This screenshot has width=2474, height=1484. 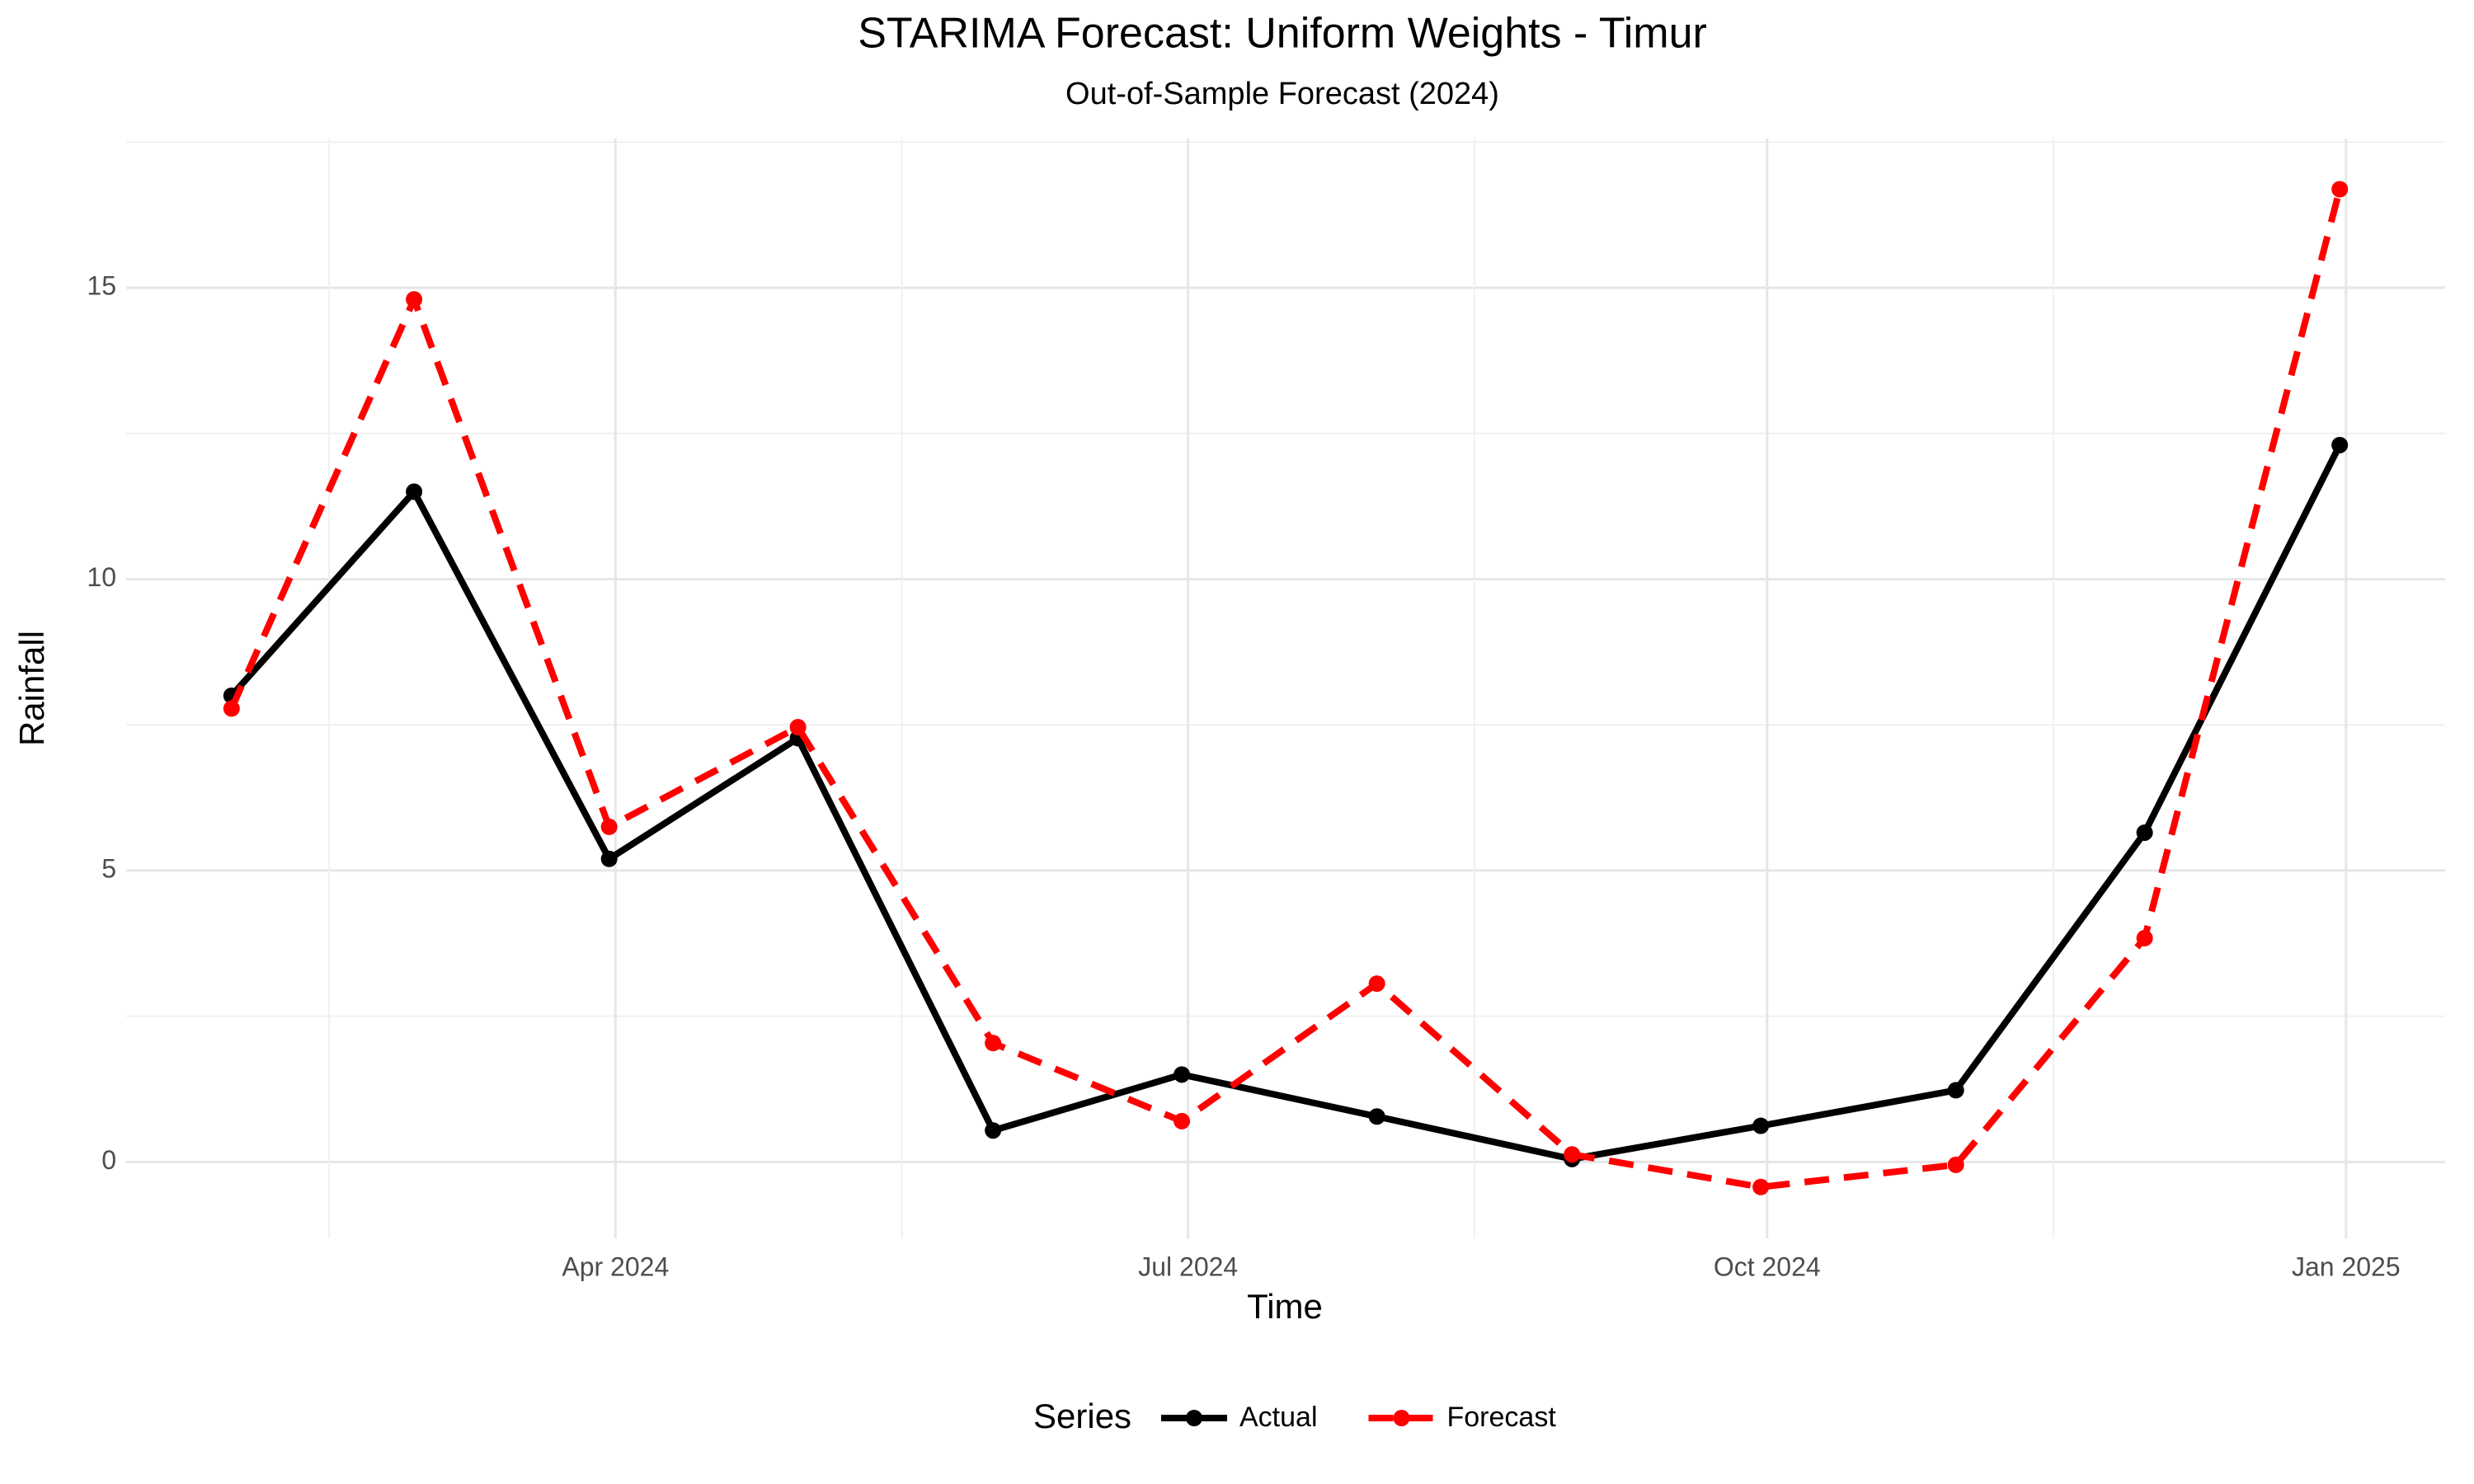 I want to click on y-tick-label: 10, so click(x=101, y=577).